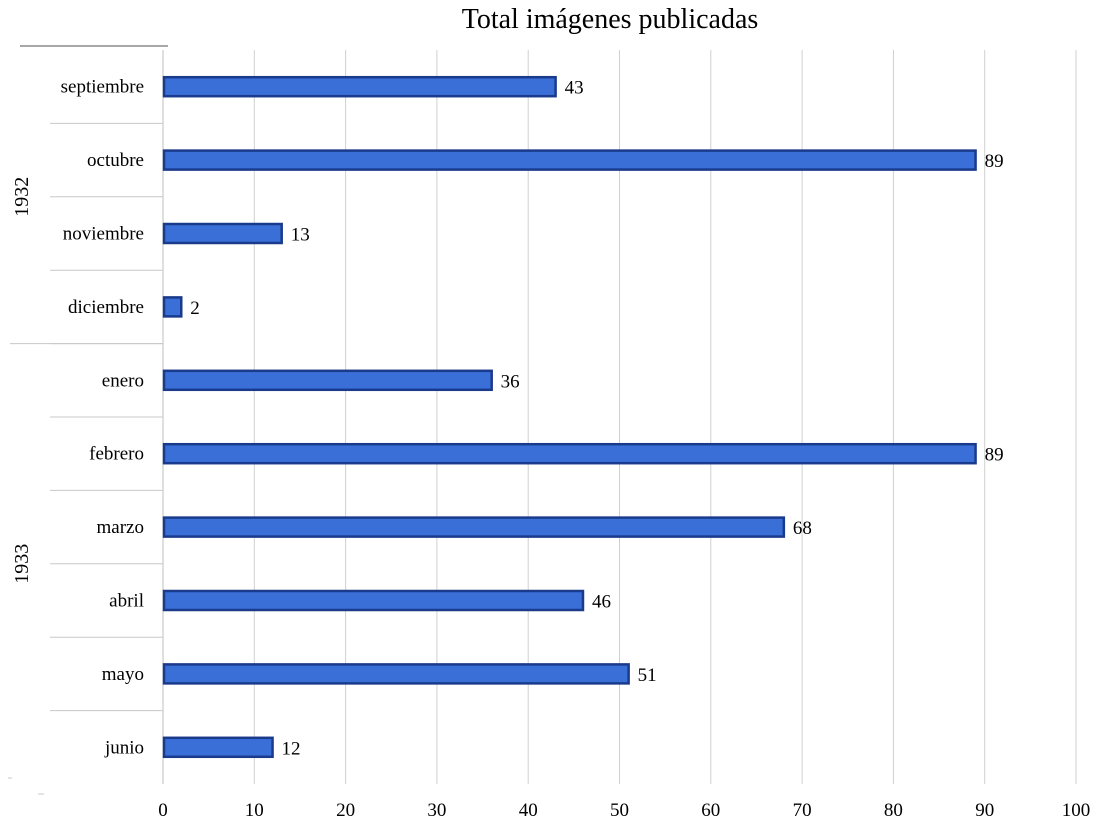 This screenshot has height=823, width=1099. Describe the element at coordinates (106, 307) in the screenshot. I see `category-label: diciembre` at that location.